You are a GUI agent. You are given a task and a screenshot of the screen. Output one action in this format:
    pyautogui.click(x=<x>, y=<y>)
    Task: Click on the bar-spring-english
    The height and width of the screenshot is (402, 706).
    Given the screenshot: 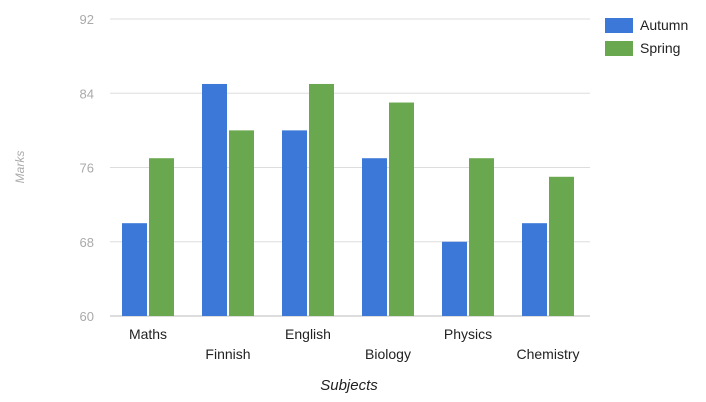 What is the action you would take?
    pyautogui.click(x=321, y=199)
    